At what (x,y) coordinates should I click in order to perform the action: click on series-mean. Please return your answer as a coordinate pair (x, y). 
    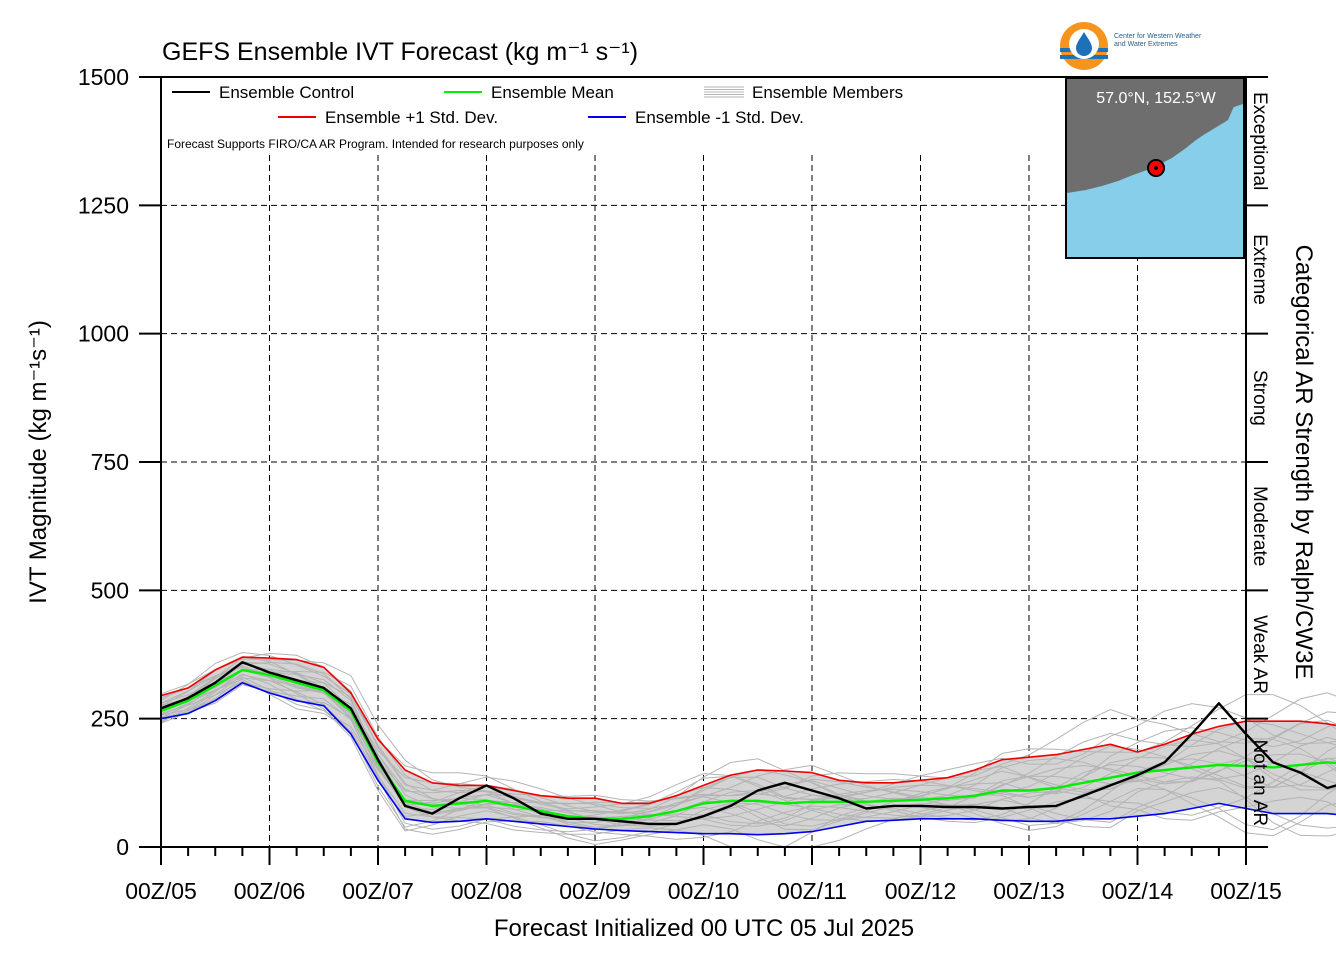
    Looking at the image, I should click on (748, 744).